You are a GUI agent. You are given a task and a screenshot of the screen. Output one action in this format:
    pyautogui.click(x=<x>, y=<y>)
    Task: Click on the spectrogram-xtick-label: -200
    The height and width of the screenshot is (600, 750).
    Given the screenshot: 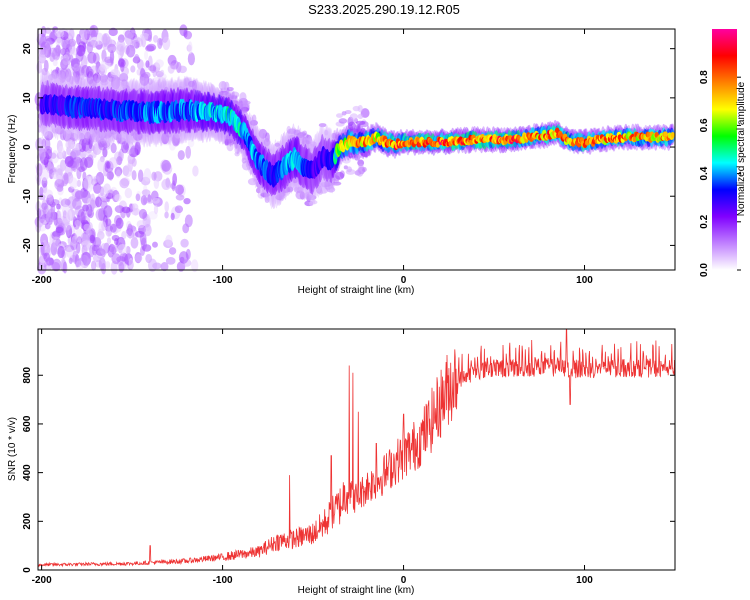 What is the action you would take?
    pyautogui.click(x=42, y=280)
    